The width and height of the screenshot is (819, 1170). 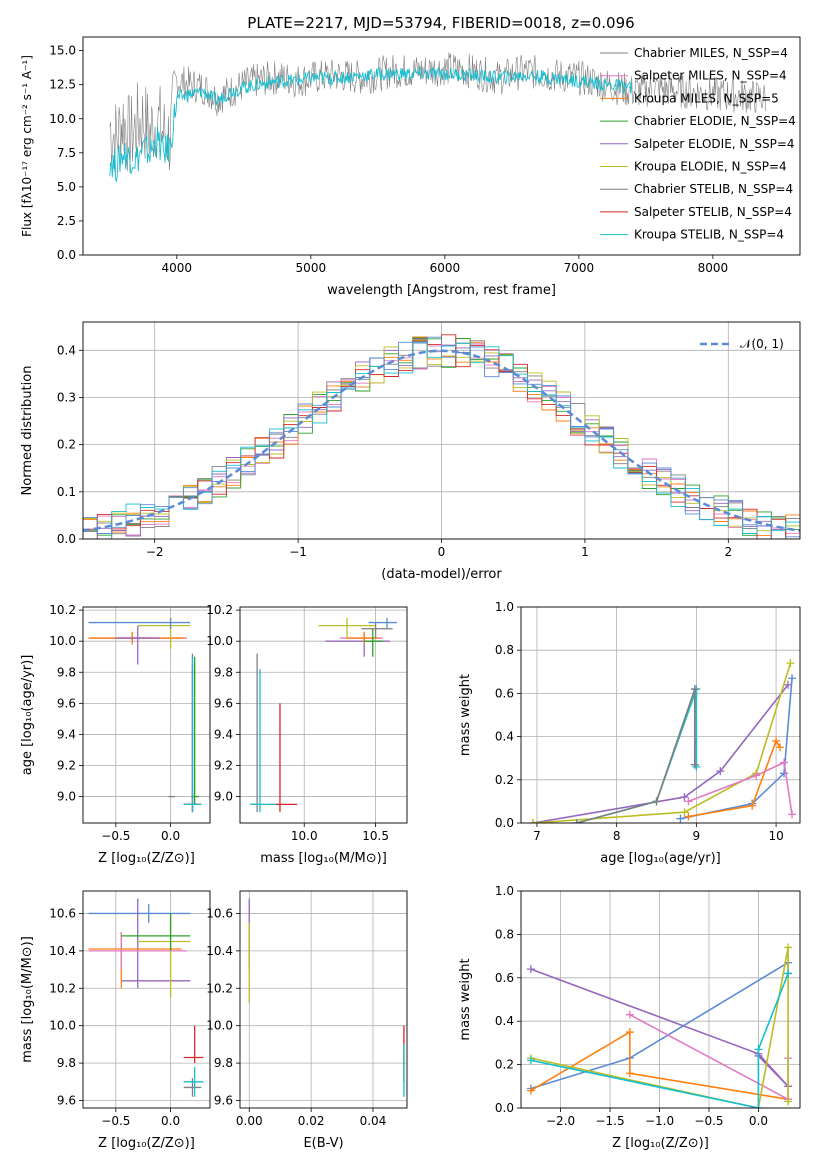 What do you see at coordinates (27, 715) in the screenshot?
I see `y-axis-label: age [log₁₀(age/yr)]` at bounding box center [27, 715].